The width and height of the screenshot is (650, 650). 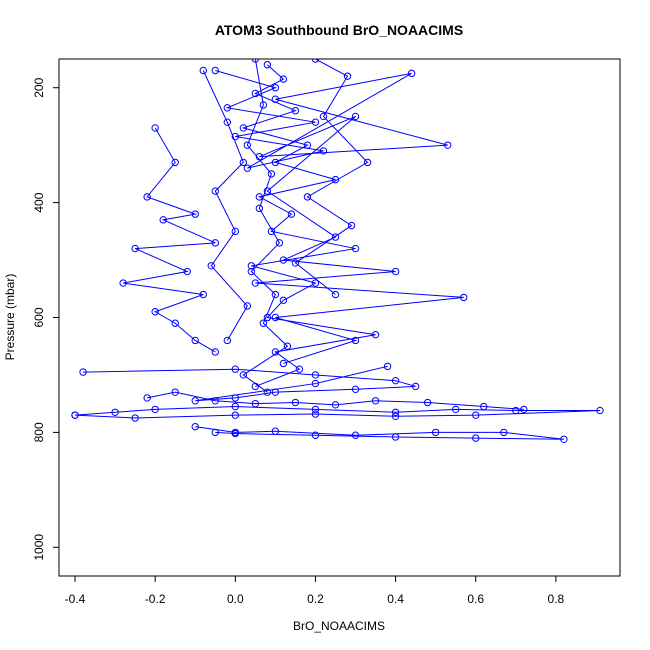 What do you see at coordinates (46, 319) in the screenshot?
I see `y-axis: 200 400 600 800 1000` at bounding box center [46, 319].